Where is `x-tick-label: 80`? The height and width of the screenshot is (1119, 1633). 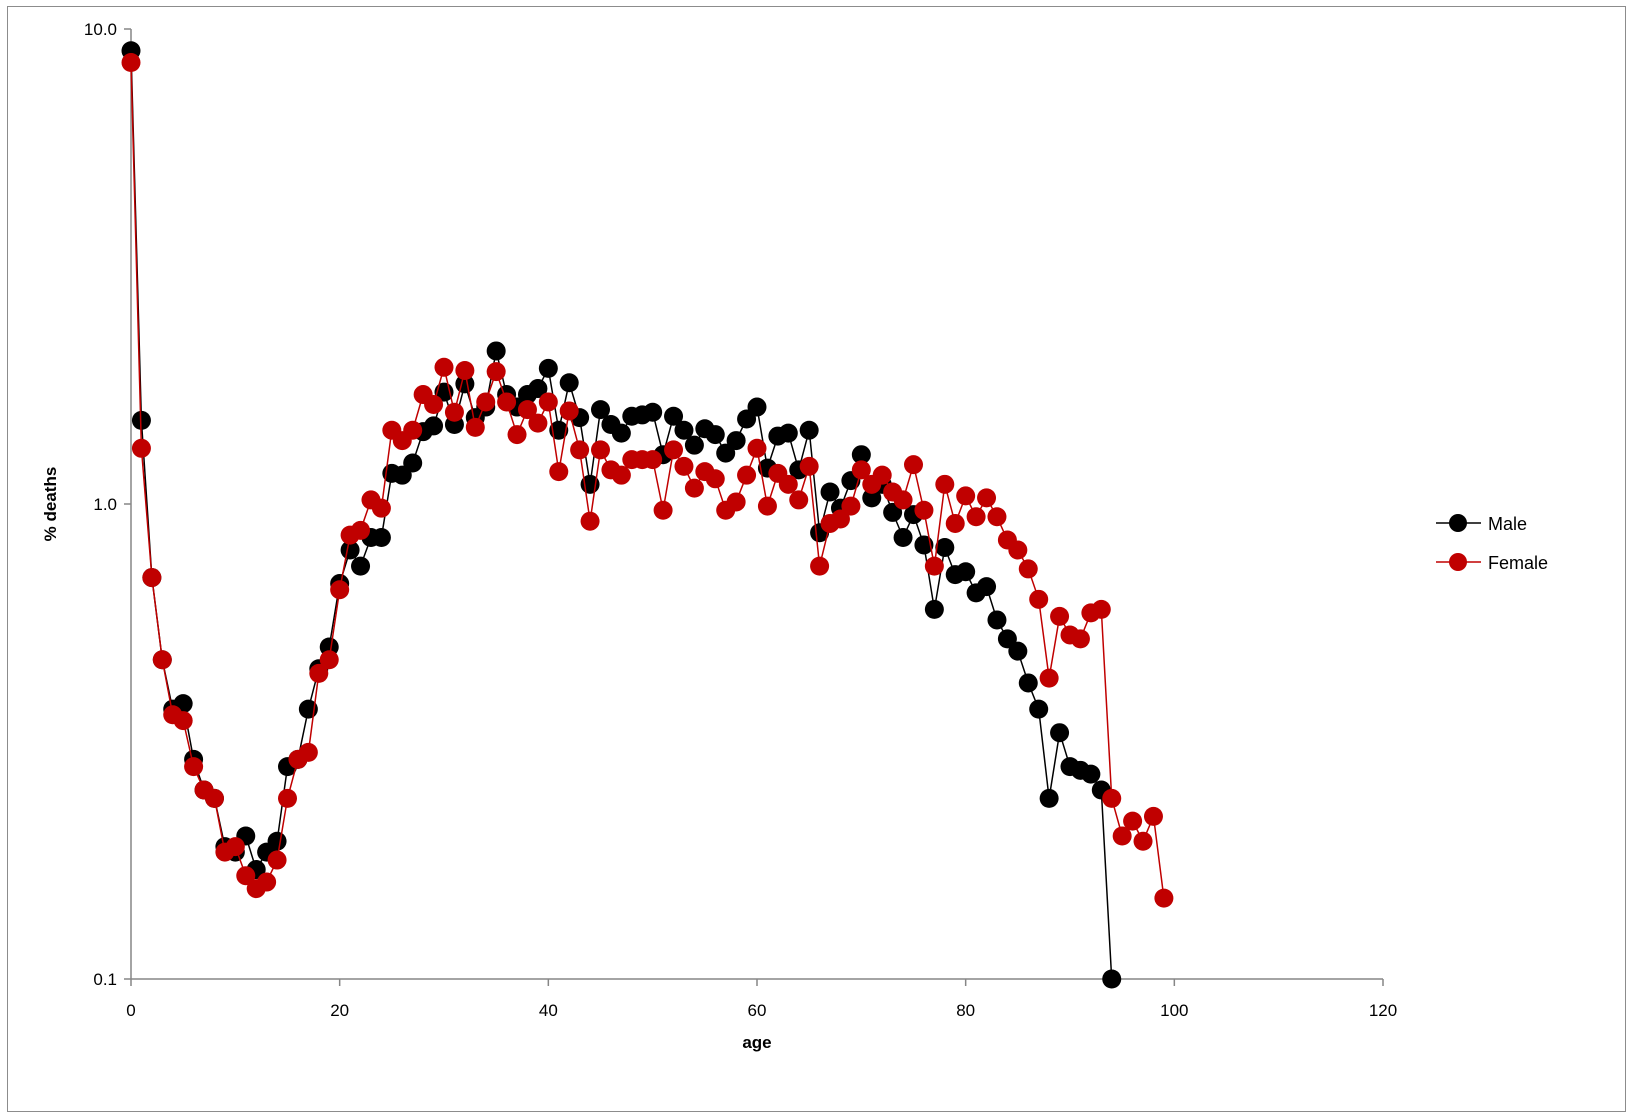
x-tick-label: 80 is located at coordinates (965, 1010).